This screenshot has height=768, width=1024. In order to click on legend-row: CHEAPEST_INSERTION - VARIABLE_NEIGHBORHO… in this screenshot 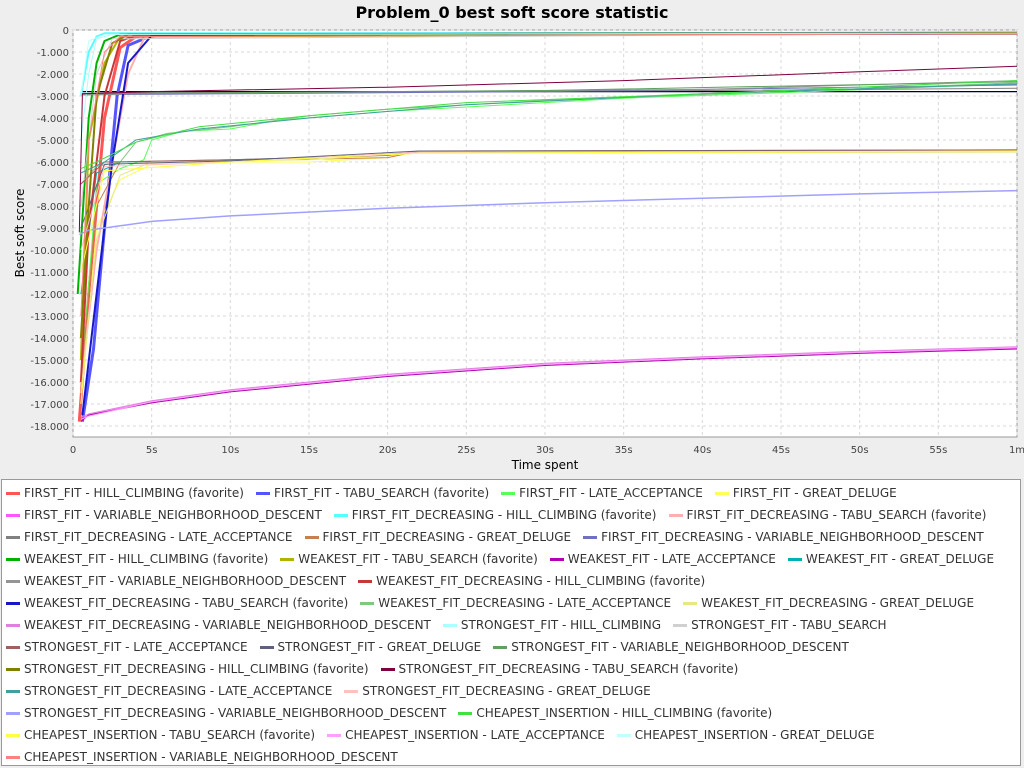, I will do `click(513, 757)`.